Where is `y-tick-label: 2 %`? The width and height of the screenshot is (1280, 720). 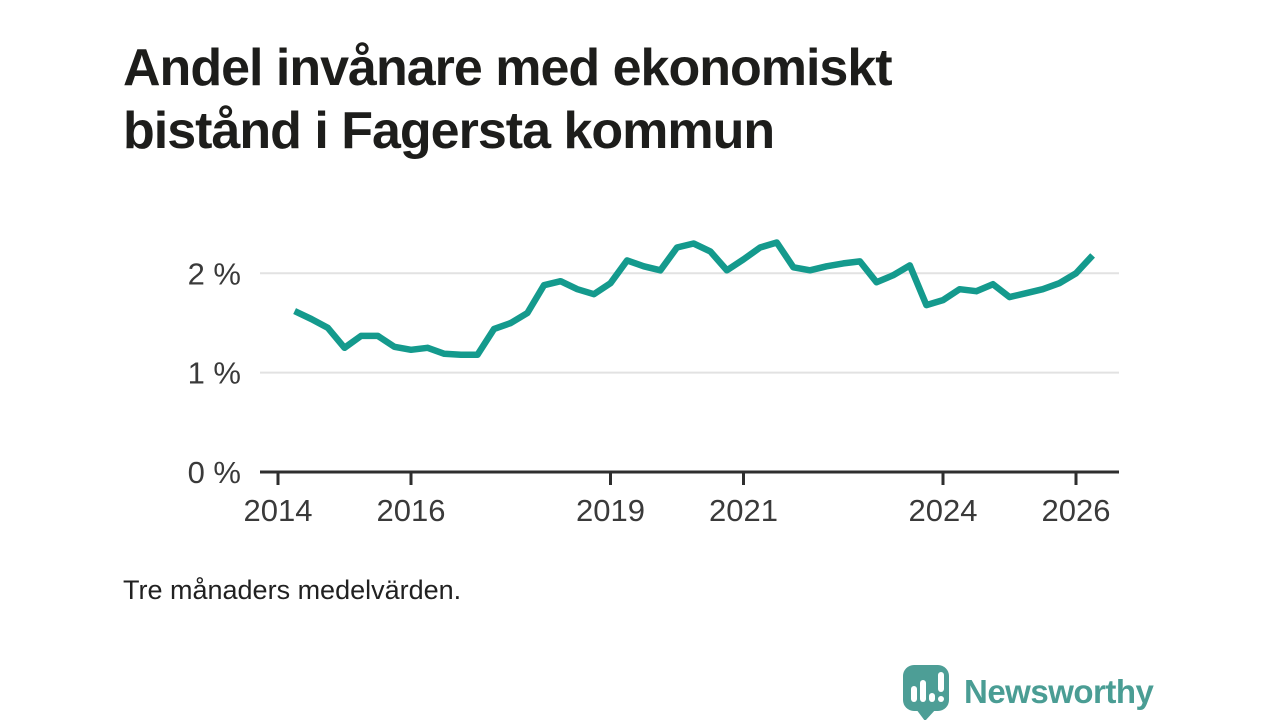 y-tick-label: 2 % is located at coordinates (214, 273).